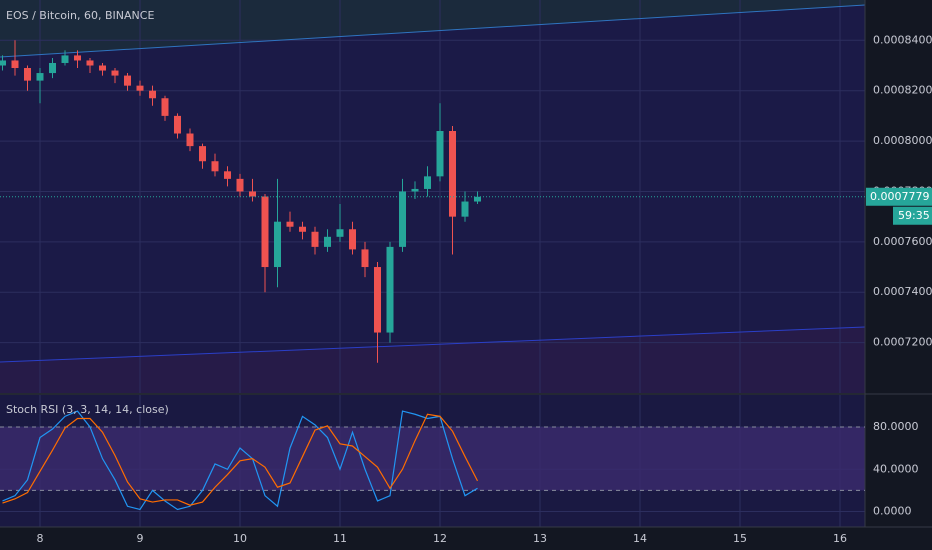 This screenshot has width=932, height=550. I want to click on y-tick-label: 0.0007600, so click(902, 241).